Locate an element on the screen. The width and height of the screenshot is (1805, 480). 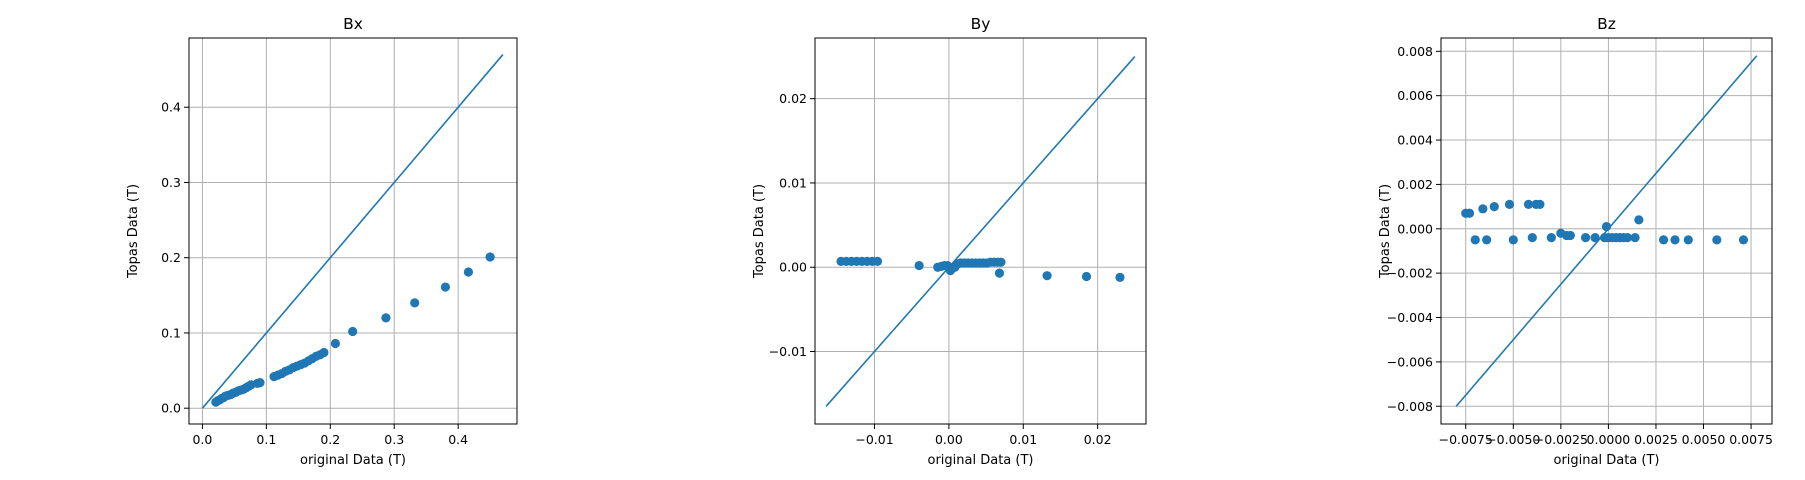
y-tick-label: 0.3 is located at coordinates (171, 182).